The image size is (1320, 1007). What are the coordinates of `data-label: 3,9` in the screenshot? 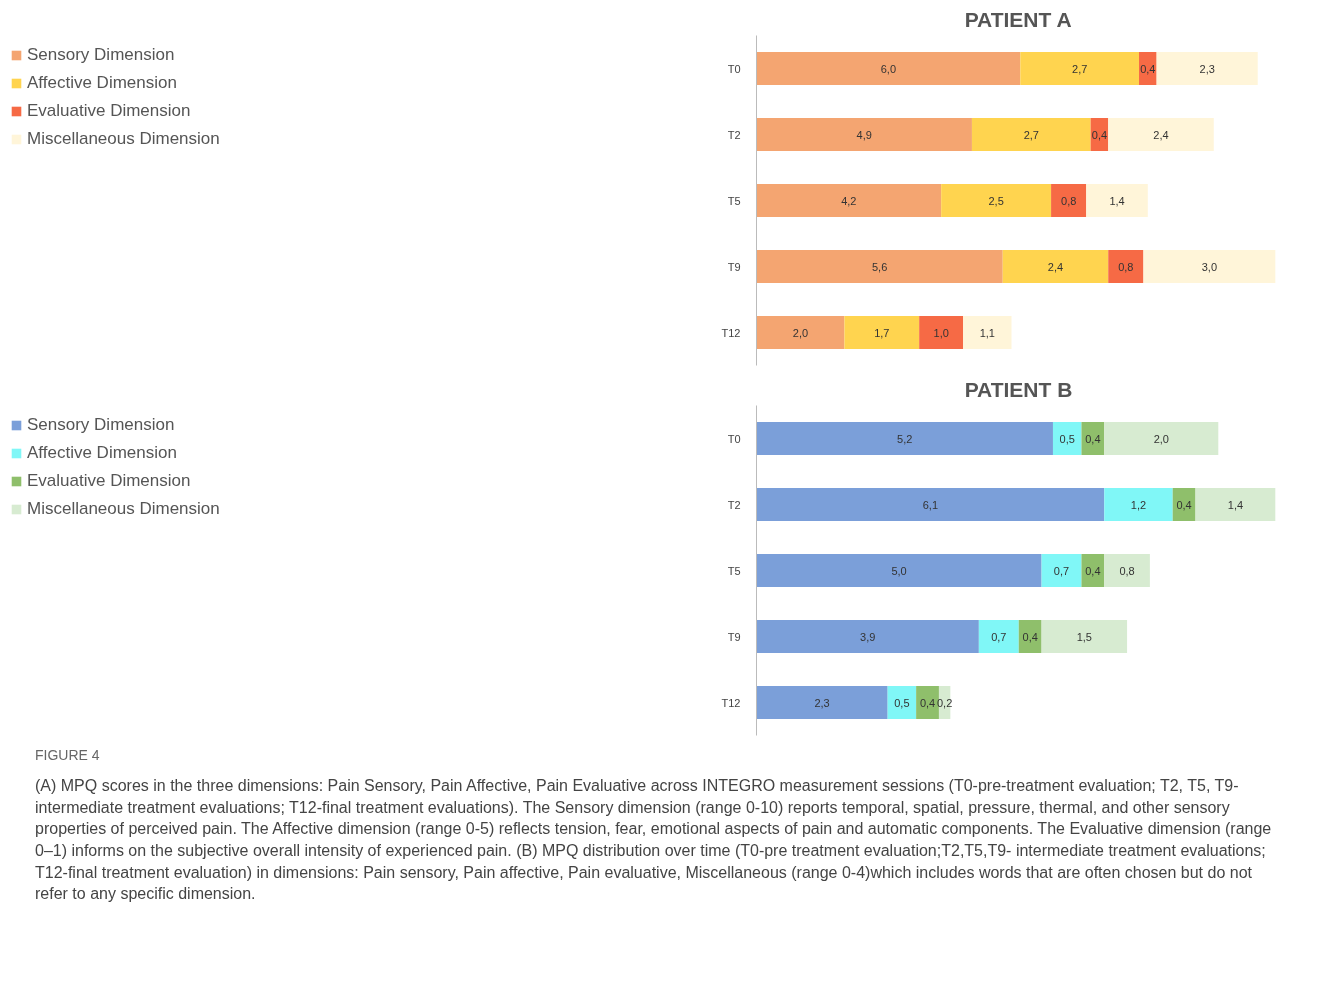 It's located at (868, 636).